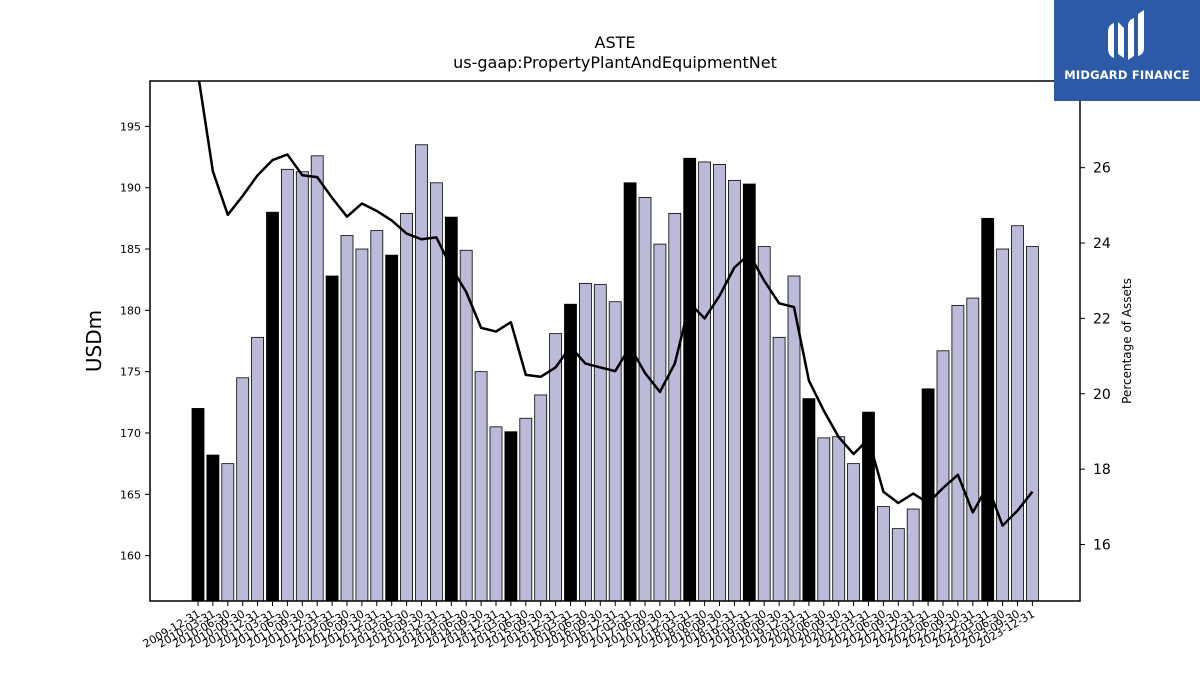 The image size is (1200, 675). I want to click on midgard-logo-icon, so click(1126, 35).